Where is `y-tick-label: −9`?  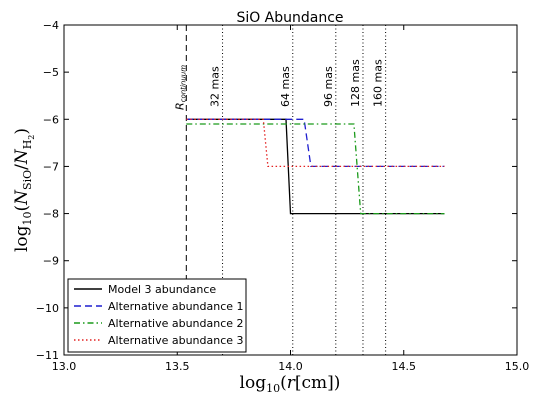
y-tick-label: −9 is located at coordinates (51, 261).